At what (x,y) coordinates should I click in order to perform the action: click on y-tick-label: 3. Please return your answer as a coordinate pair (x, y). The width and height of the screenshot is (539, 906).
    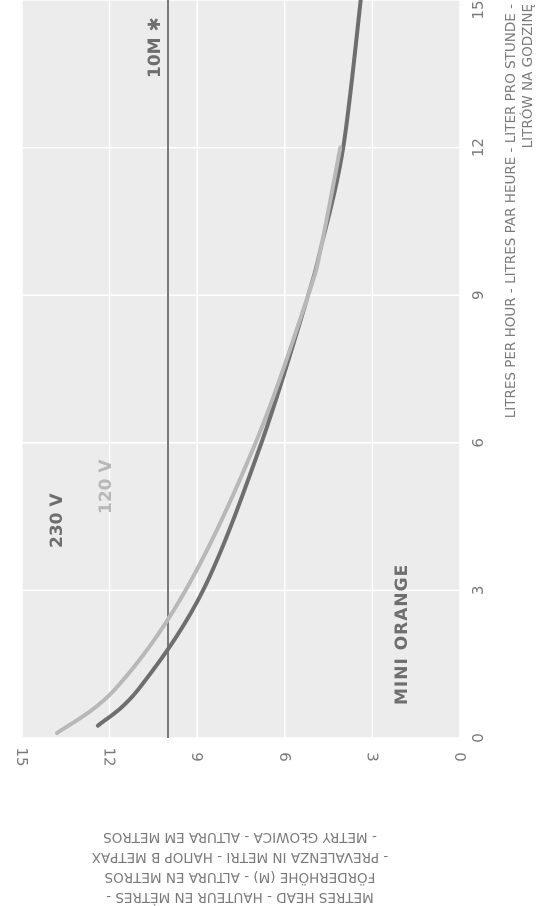
    Looking at the image, I should click on (372, 757).